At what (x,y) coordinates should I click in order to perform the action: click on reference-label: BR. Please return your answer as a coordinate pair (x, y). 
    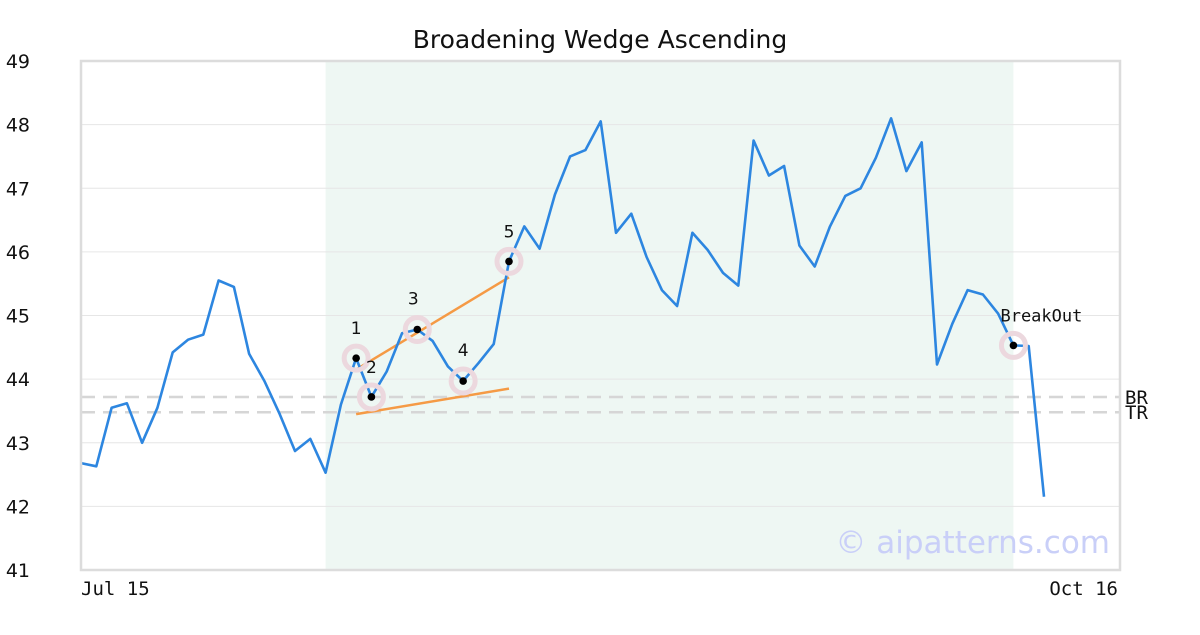
    Looking at the image, I should click on (1136, 398).